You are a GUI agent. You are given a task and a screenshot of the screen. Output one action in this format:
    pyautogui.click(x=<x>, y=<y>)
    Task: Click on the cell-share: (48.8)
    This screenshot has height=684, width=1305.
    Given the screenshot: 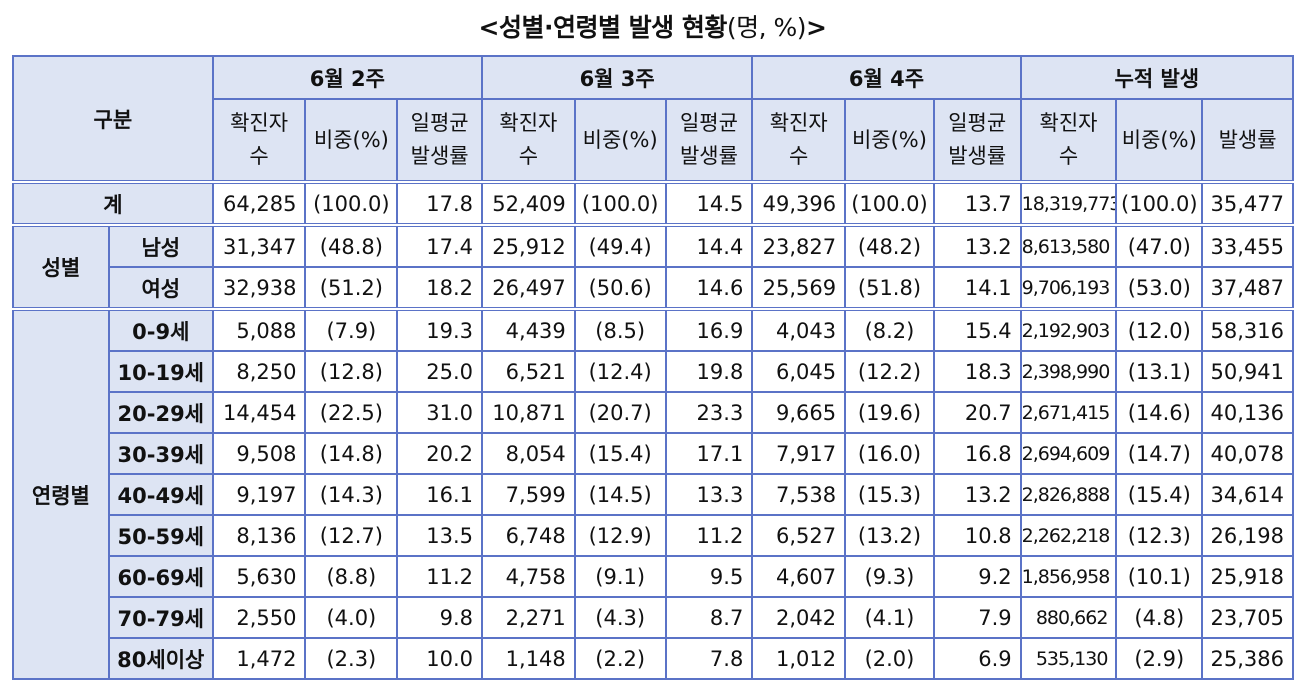 What is the action you would take?
    pyautogui.click(x=351, y=245)
    